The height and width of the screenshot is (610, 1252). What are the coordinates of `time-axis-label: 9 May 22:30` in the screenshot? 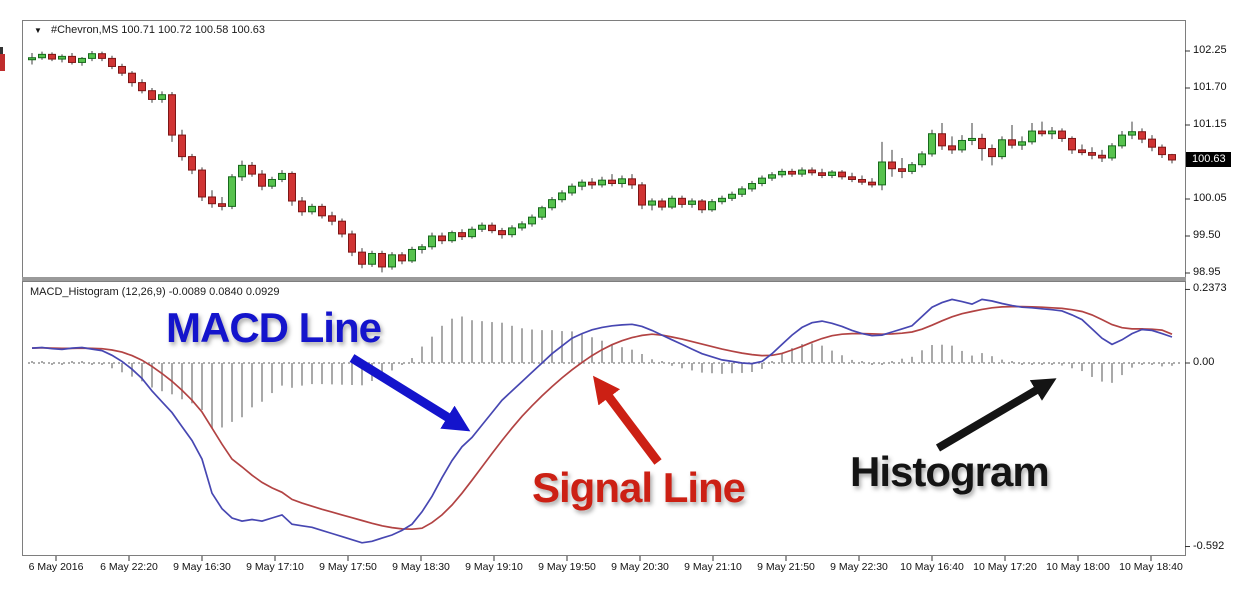 It's located at (859, 567).